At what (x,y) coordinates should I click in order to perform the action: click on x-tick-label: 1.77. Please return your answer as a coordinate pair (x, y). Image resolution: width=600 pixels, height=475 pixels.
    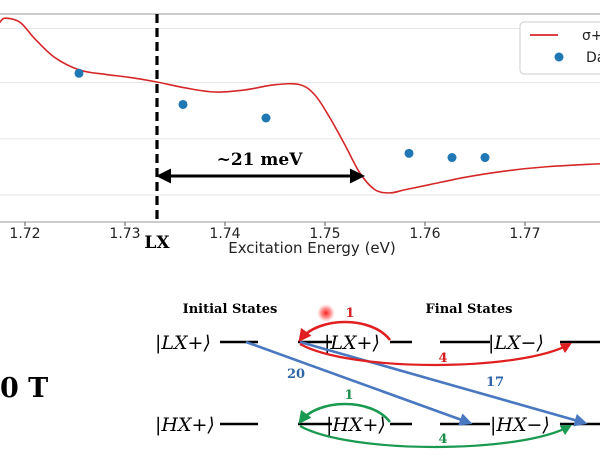
    Looking at the image, I should click on (524, 234).